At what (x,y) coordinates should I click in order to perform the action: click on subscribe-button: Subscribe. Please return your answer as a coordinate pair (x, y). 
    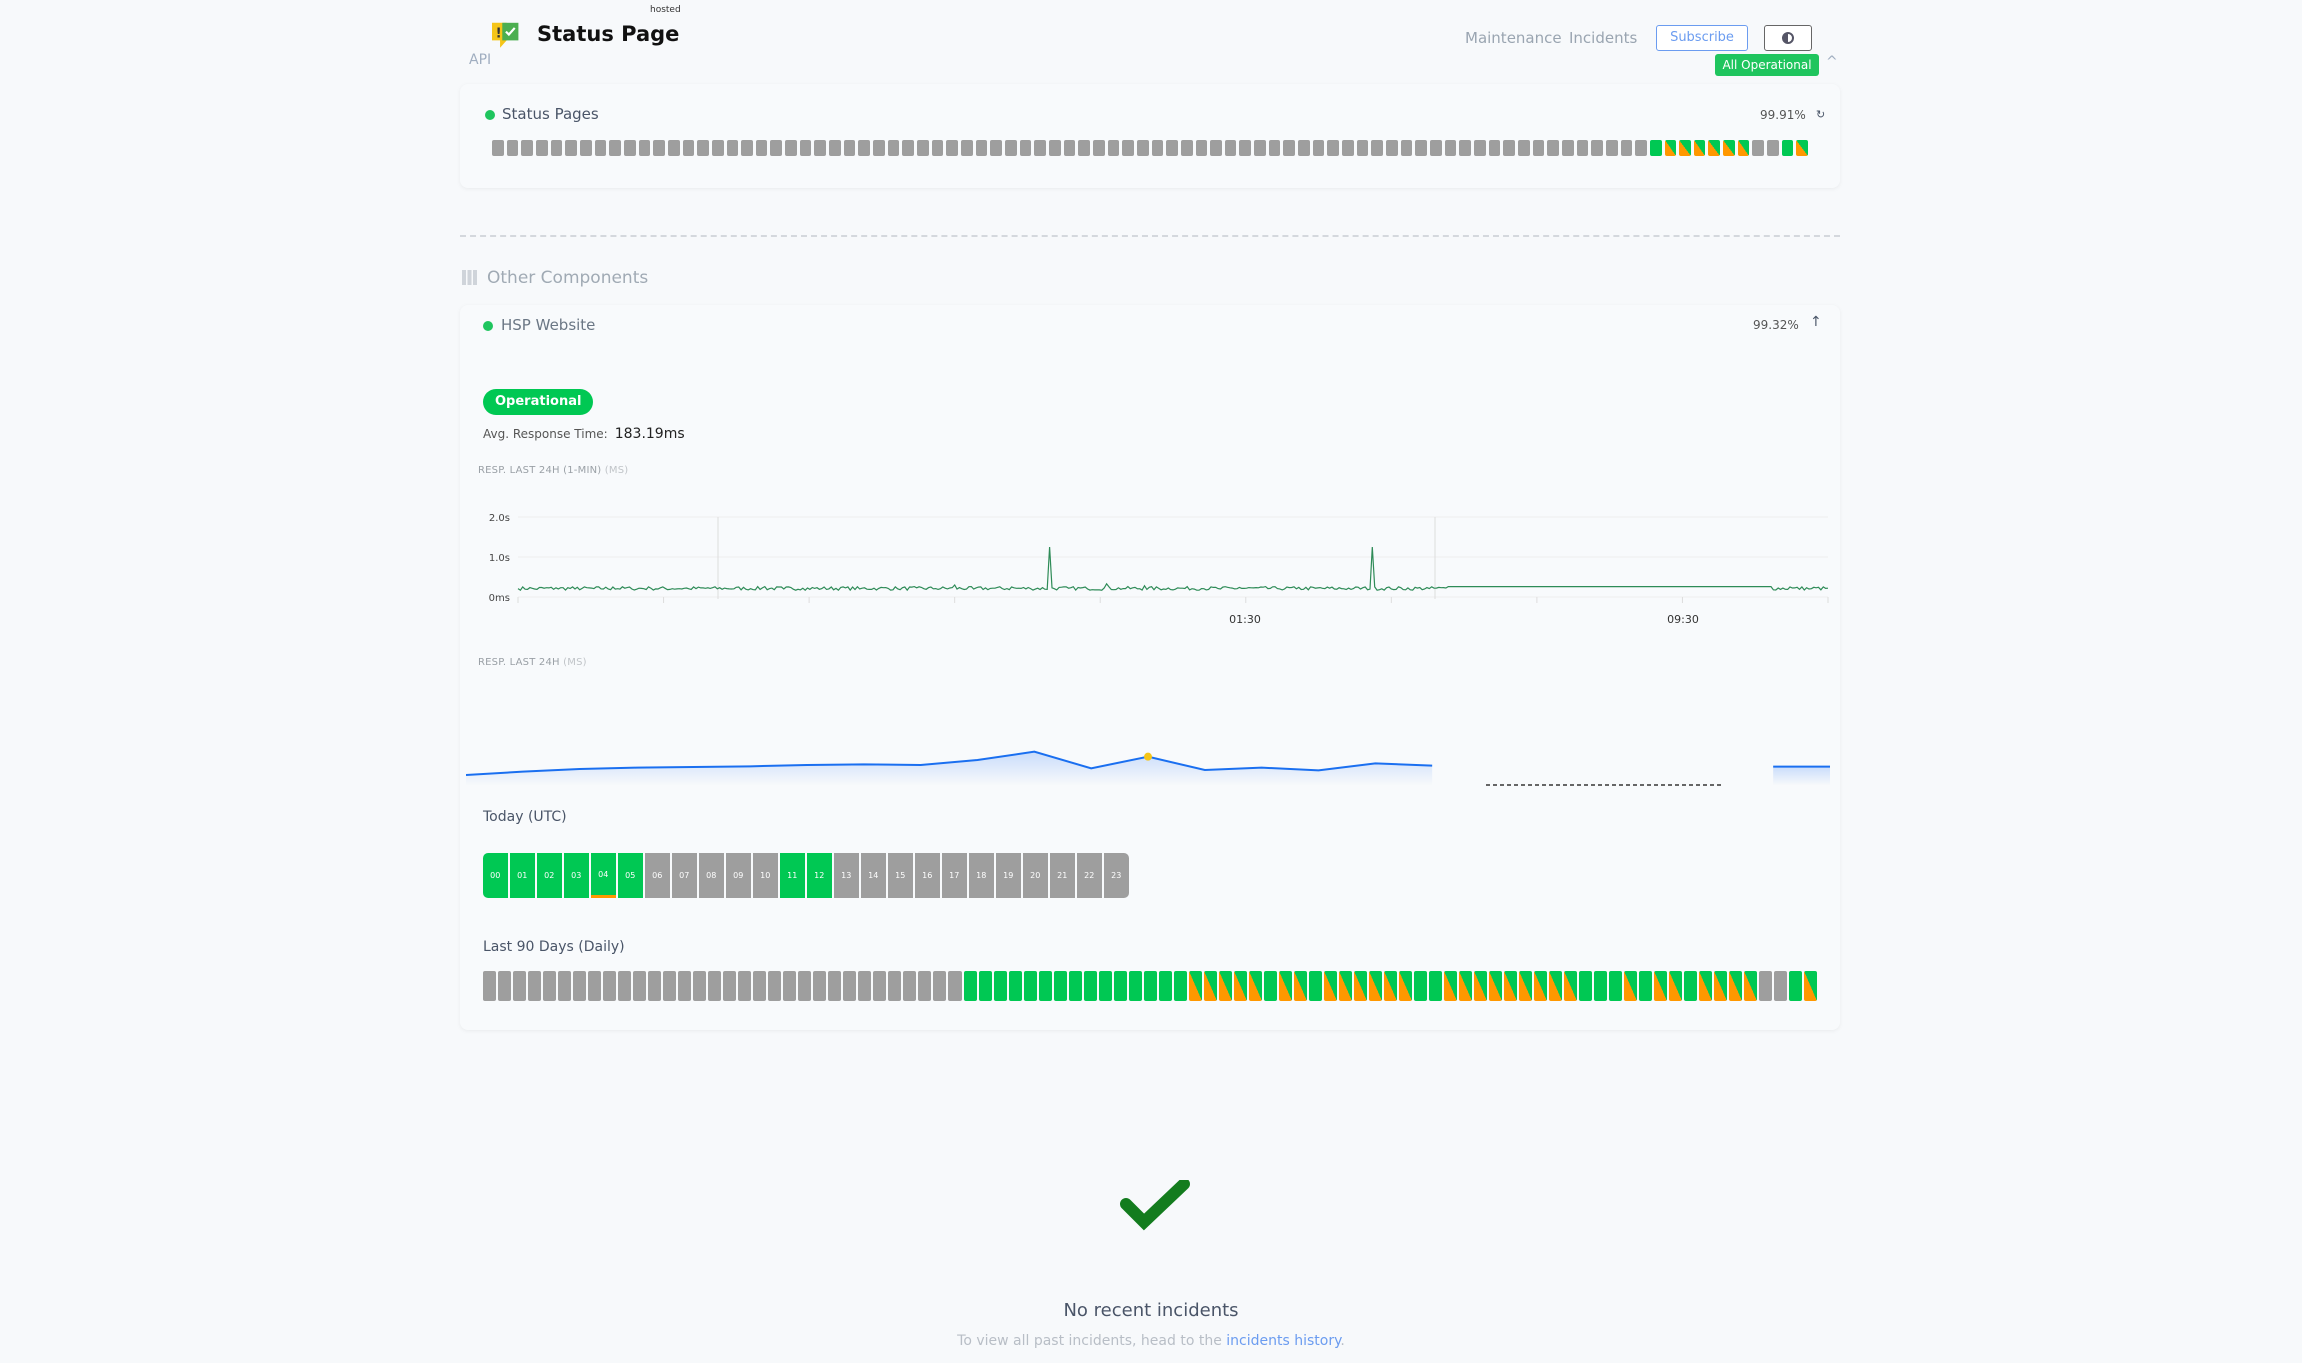
    Looking at the image, I should click on (1702, 38).